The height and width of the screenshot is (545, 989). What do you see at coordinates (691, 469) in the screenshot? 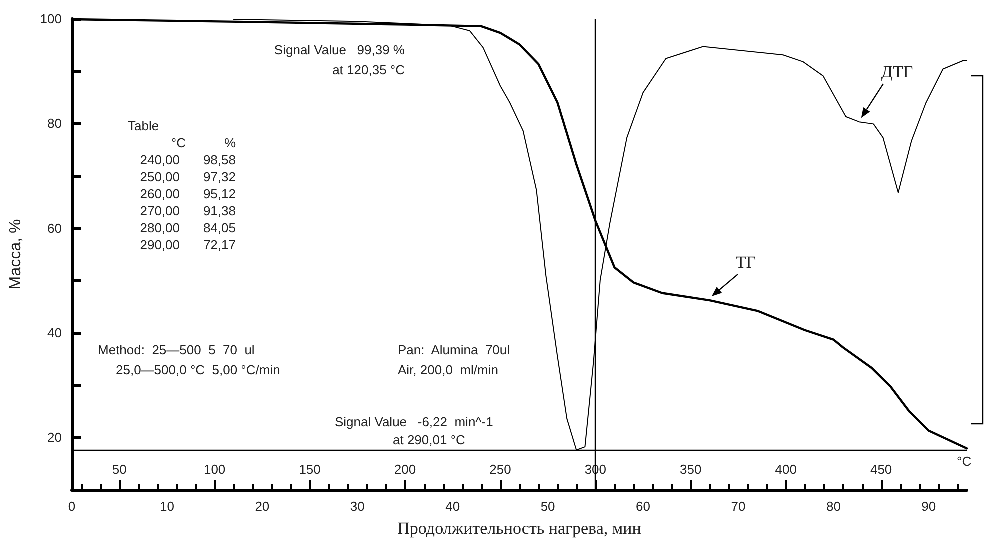
I see `x2-tick-label: 350` at bounding box center [691, 469].